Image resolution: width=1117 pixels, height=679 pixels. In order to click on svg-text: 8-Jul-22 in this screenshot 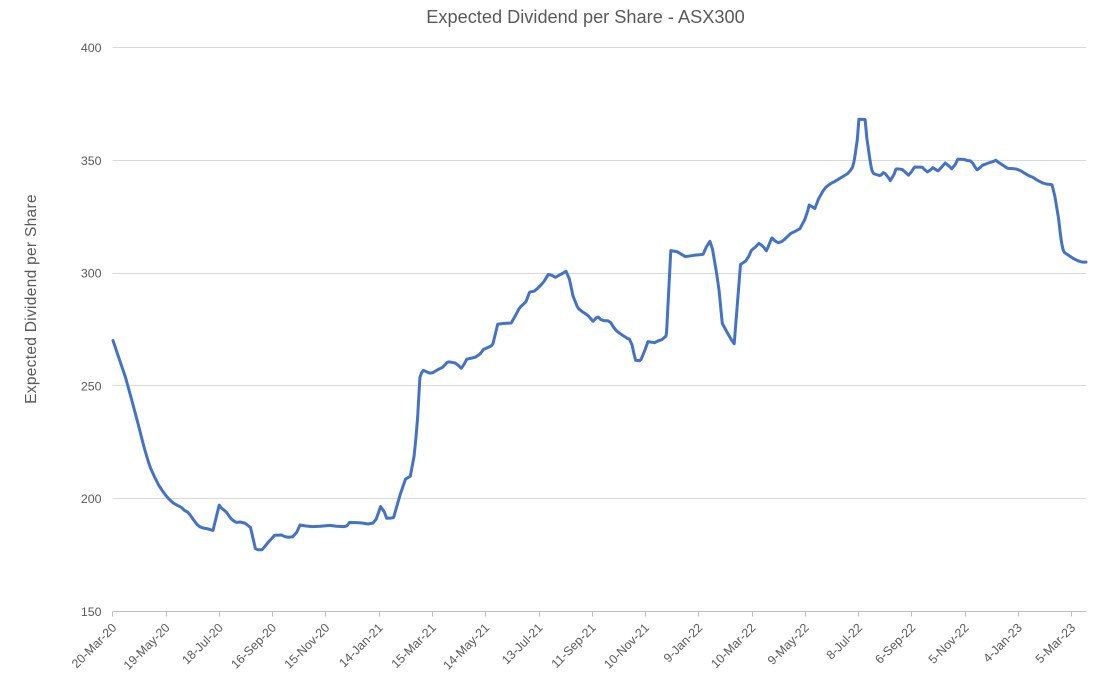, I will do `click(845, 642)`.